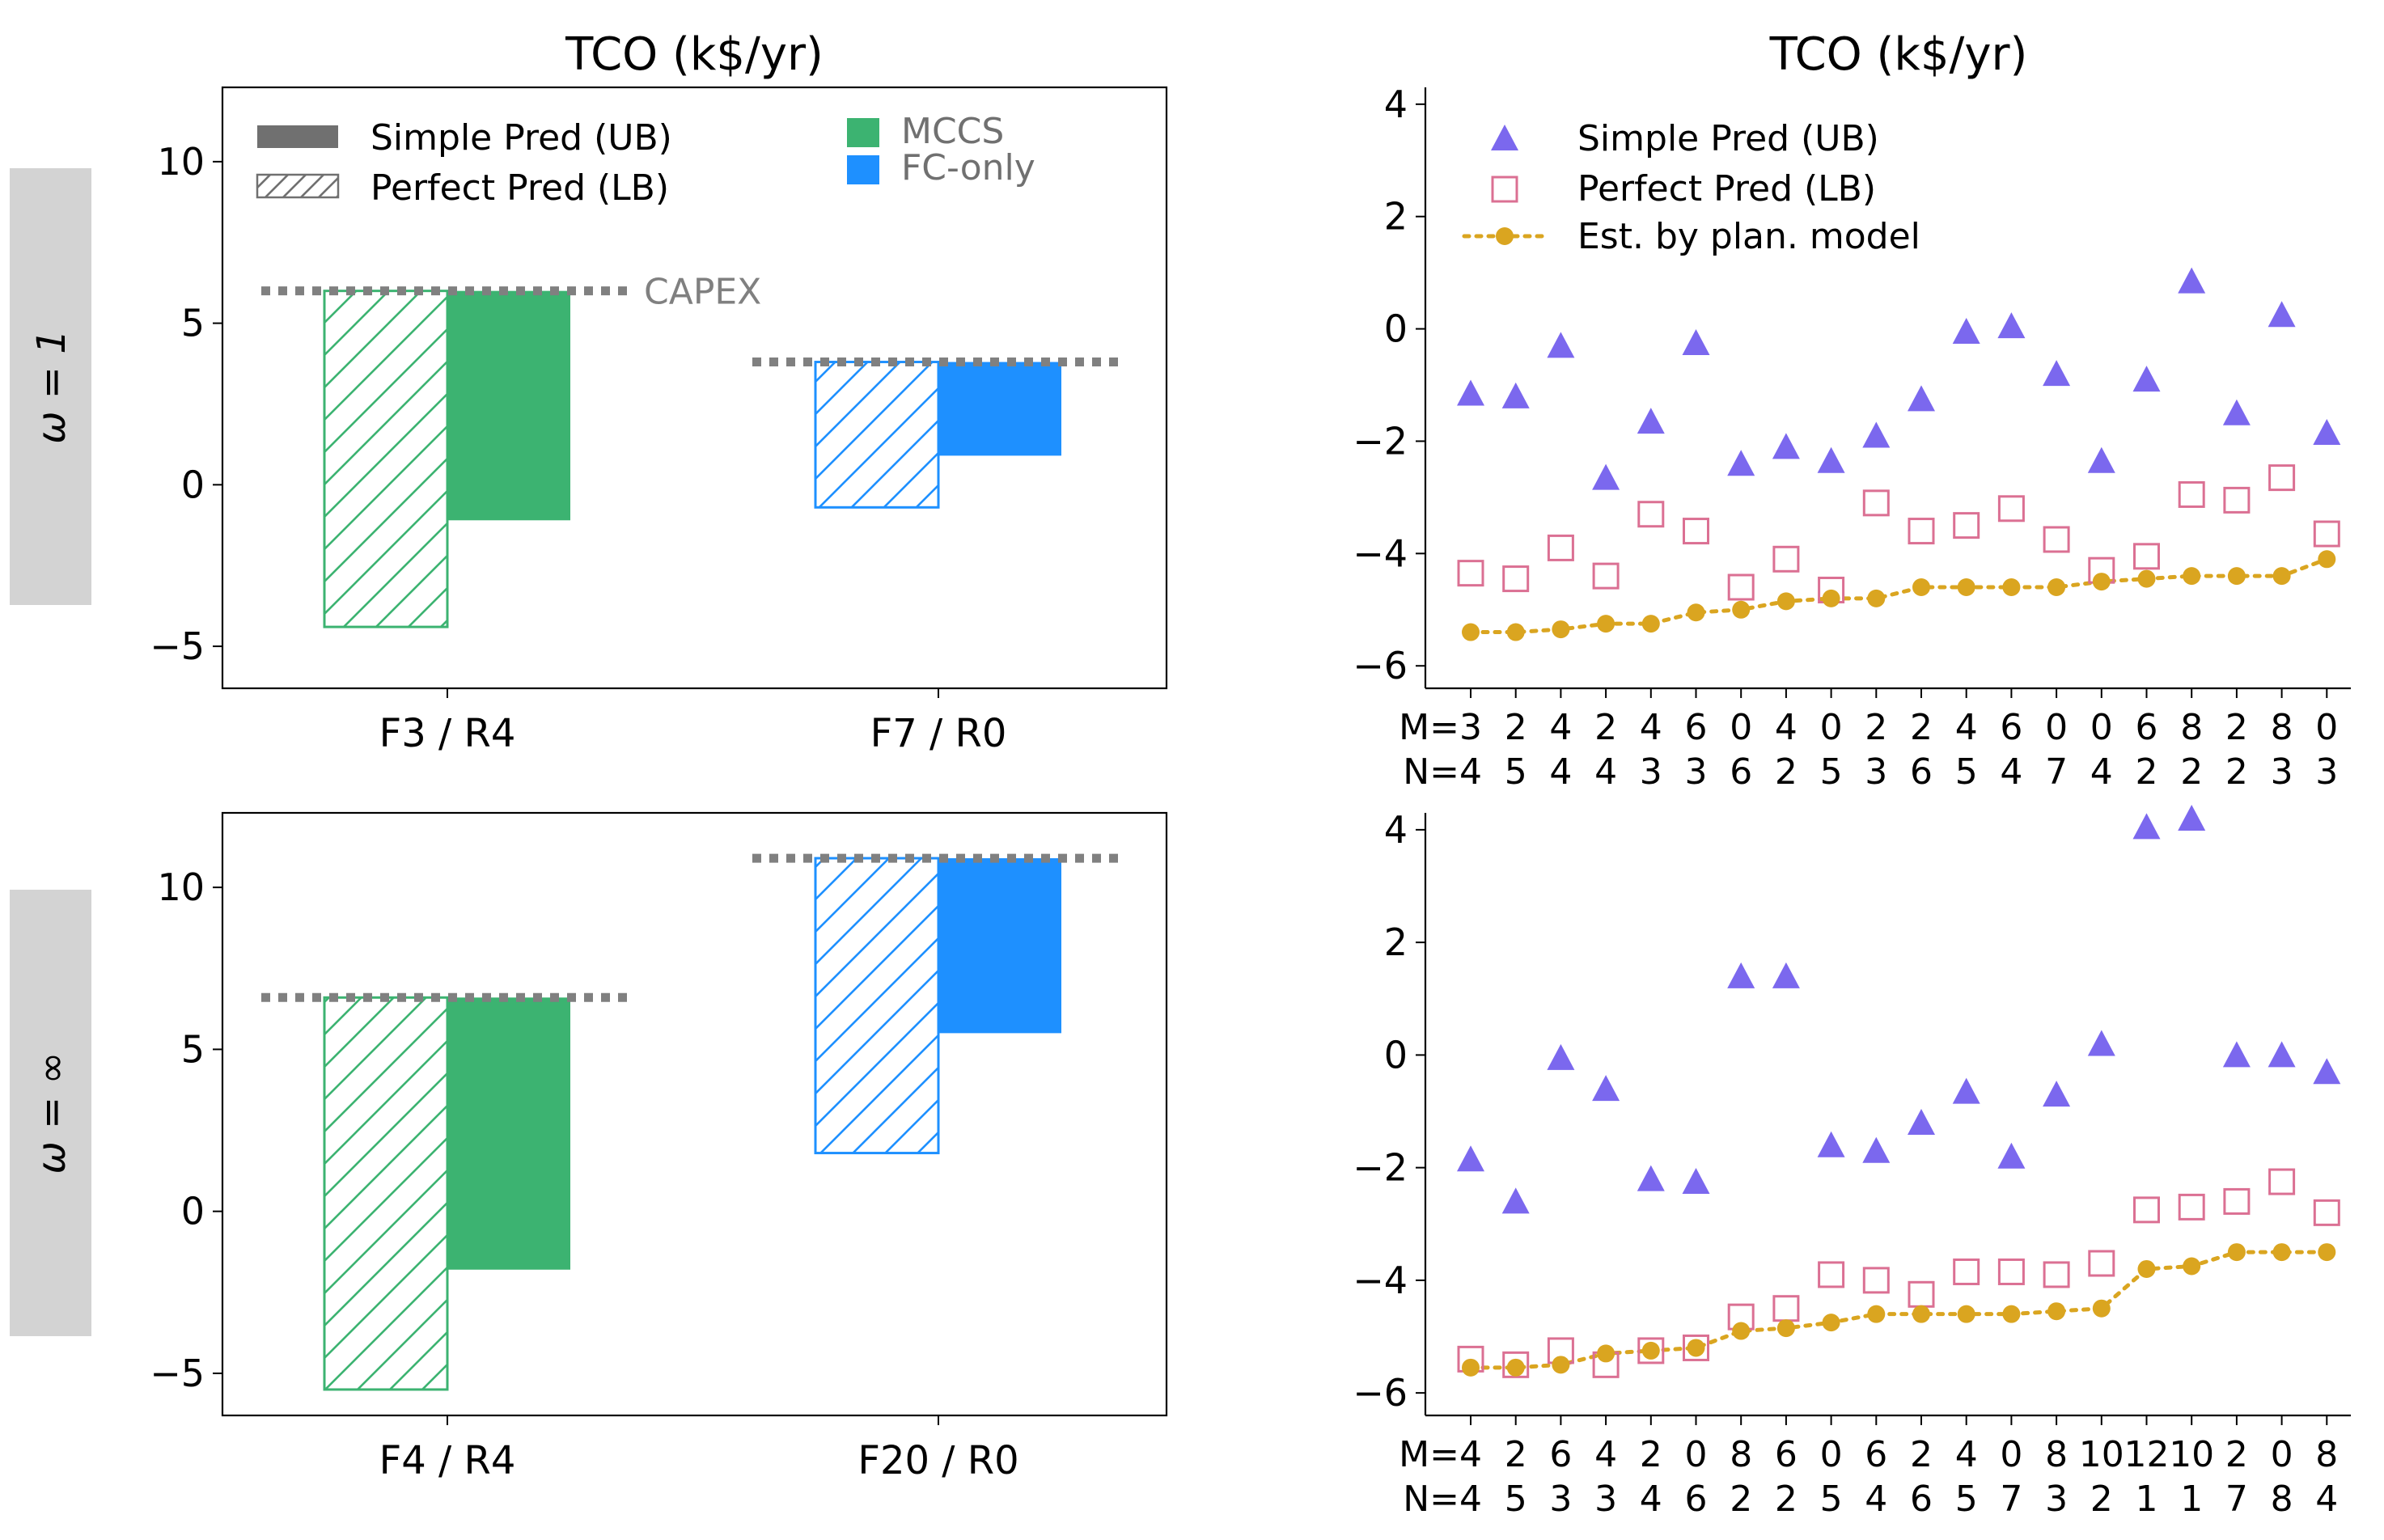 This screenshot has width=2384, height=1540. Describe the element at coordinates (1898, 54) in the screenshot. I see `scatter-chart-title: TCO (k$/yr)` at that location.